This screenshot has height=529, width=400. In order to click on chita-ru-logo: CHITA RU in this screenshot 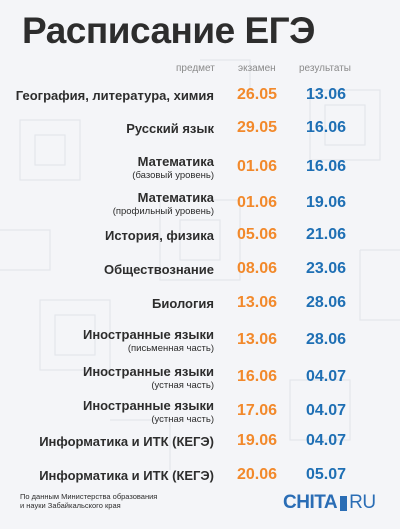, I will do `click(329, 503)`.